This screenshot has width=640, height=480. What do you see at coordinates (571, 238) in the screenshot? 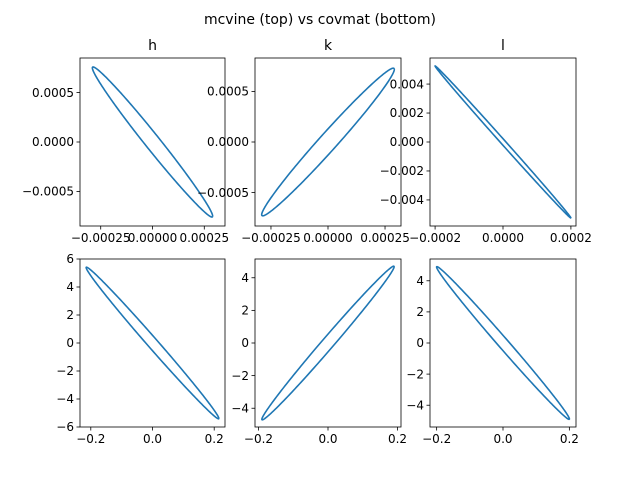
I see `x-tick-label: 0.0002` at bounding box center [571, 238].